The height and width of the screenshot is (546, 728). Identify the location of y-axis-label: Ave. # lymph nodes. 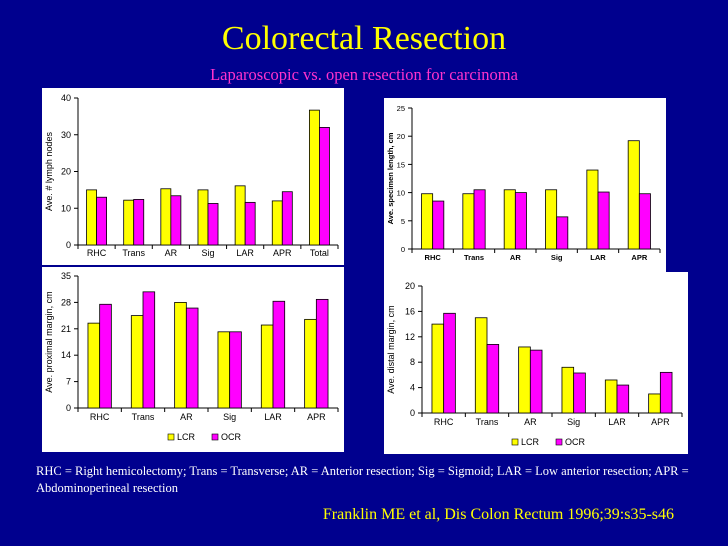
(49, 171).